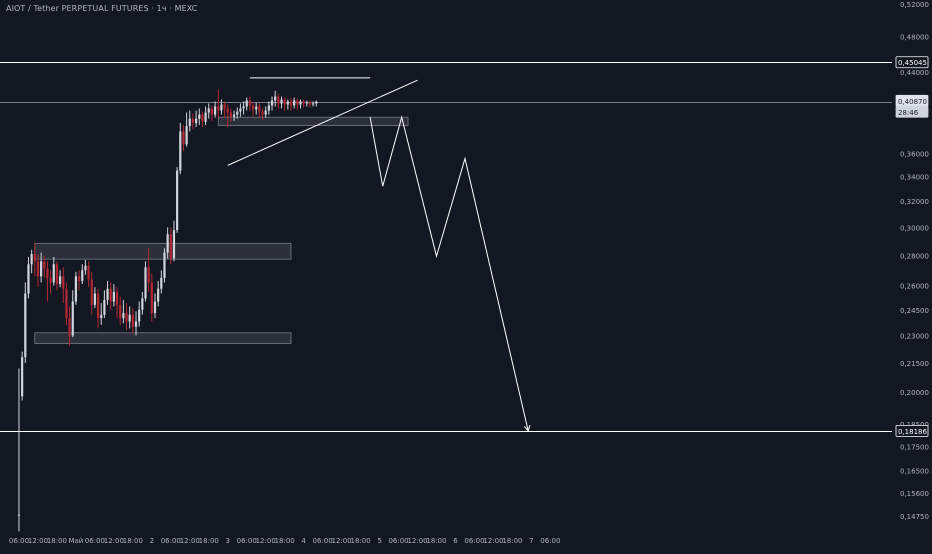 Image resolution: width=932 pixels, height=554 pixels. I want to click on y-tick-label: 0,30000, so click(914, 228).